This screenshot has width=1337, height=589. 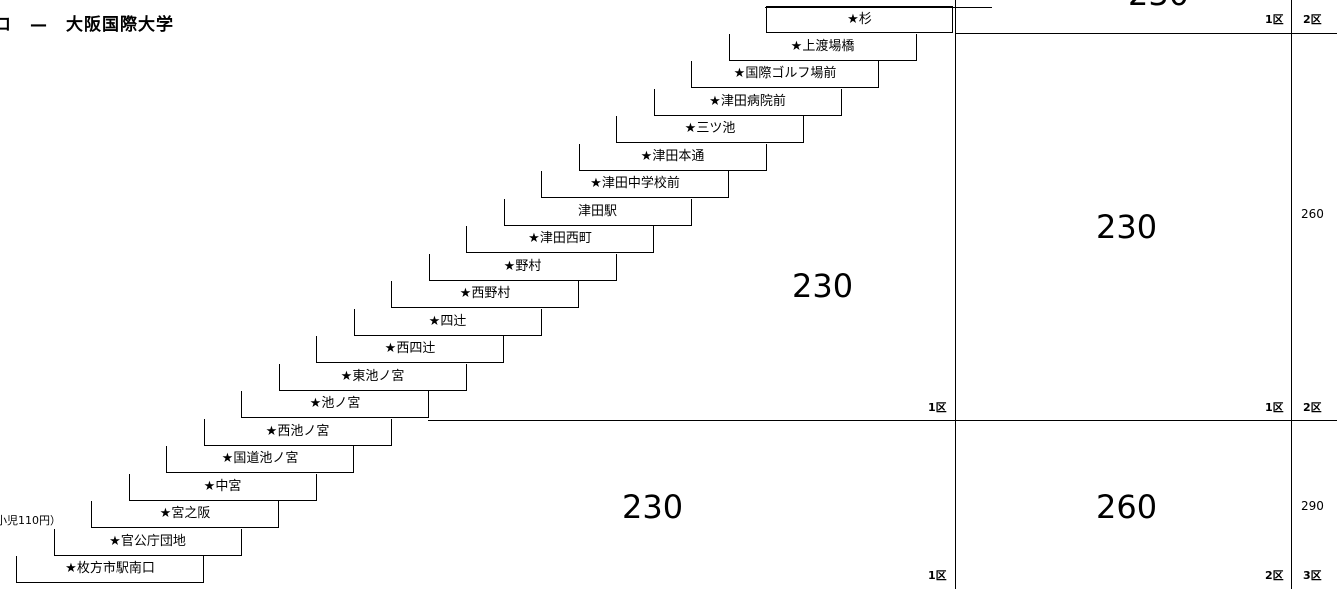 What do you see at coordinates (823, 47) in the screenshot?
I see `stop-box: ★上渡場橋` at bounding box center [823, 47].